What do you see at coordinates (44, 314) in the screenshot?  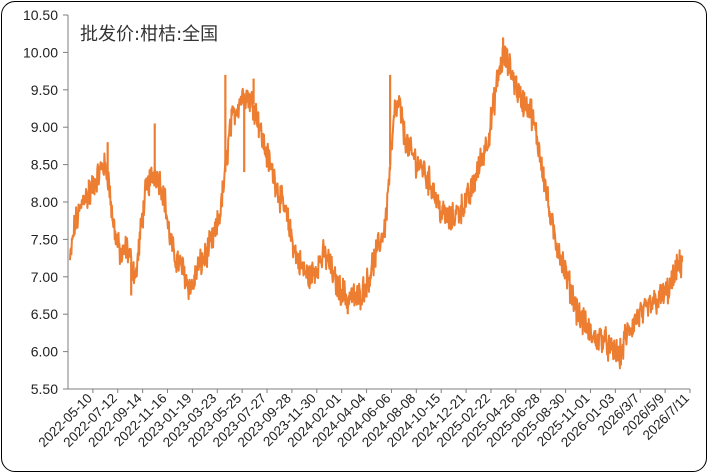 I see `y-tick-label: 6.50` at bounding box center [44, 314].